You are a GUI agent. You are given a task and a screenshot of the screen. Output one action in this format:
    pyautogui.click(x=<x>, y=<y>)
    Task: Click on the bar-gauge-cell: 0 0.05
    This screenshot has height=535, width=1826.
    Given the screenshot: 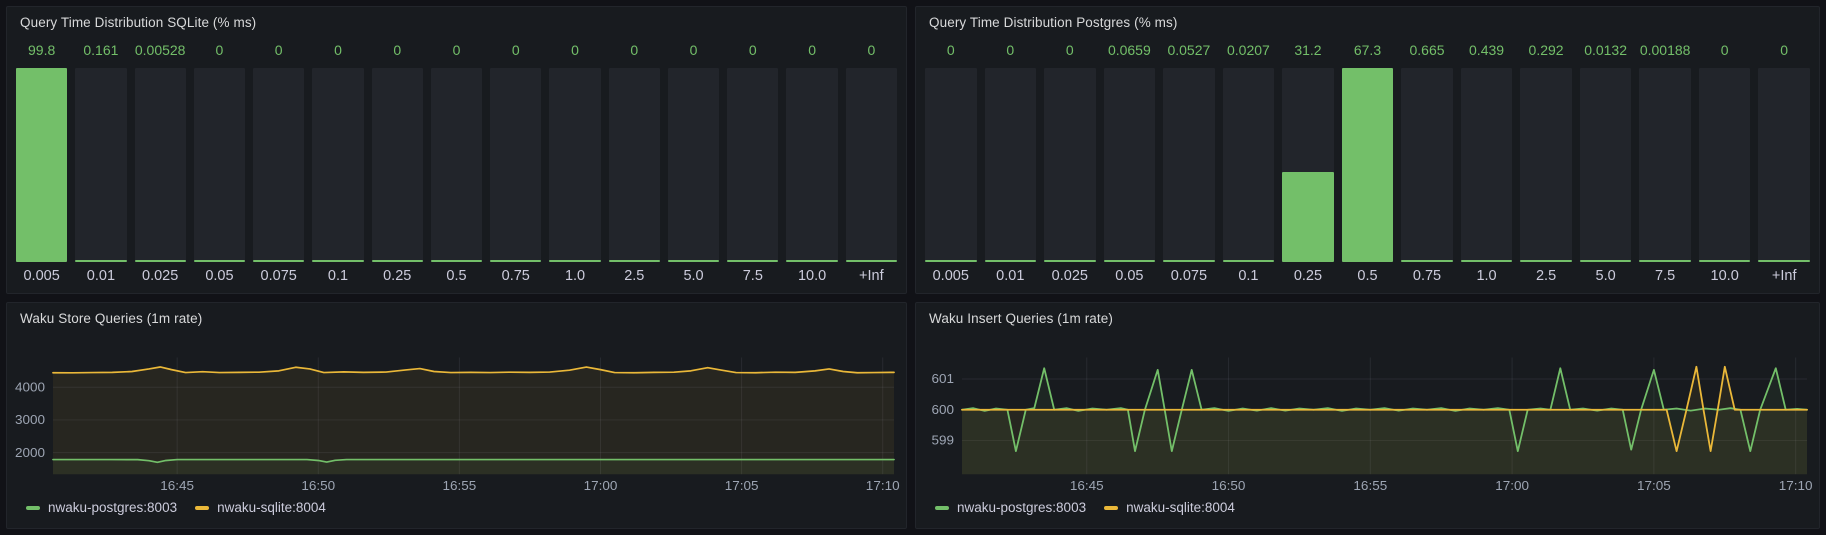 What is the action you would take?
    pyautogui.click(x=219, y=163)
    